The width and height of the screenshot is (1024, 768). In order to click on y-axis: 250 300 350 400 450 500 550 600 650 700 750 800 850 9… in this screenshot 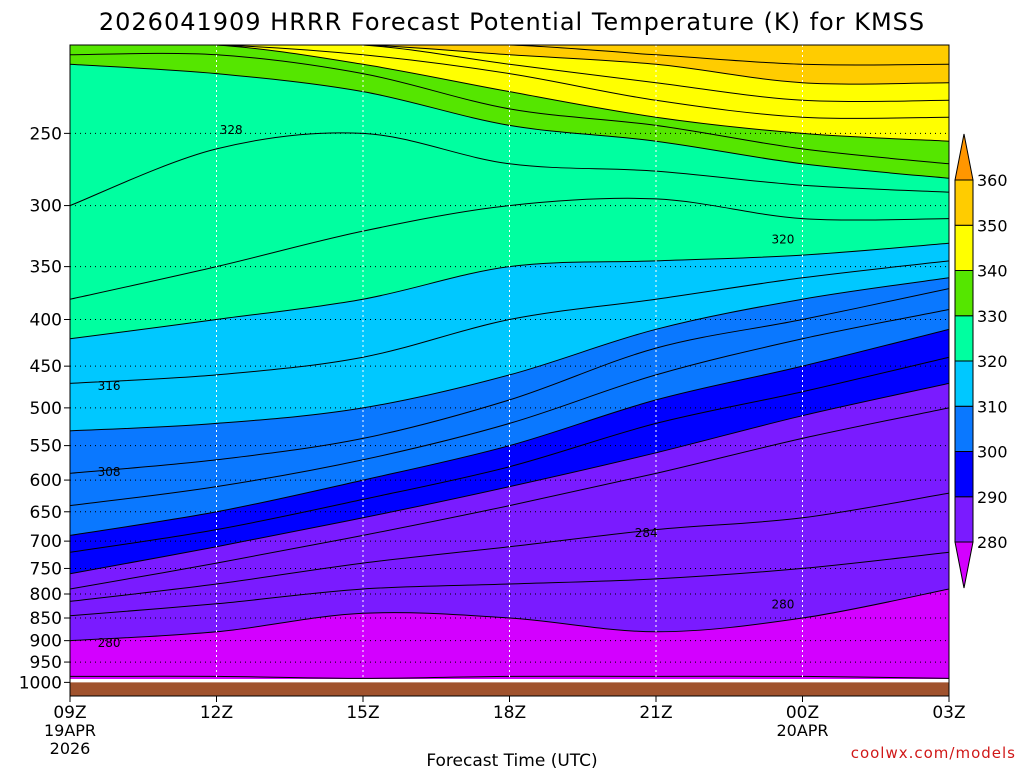, I will do `click(44, 408)`.